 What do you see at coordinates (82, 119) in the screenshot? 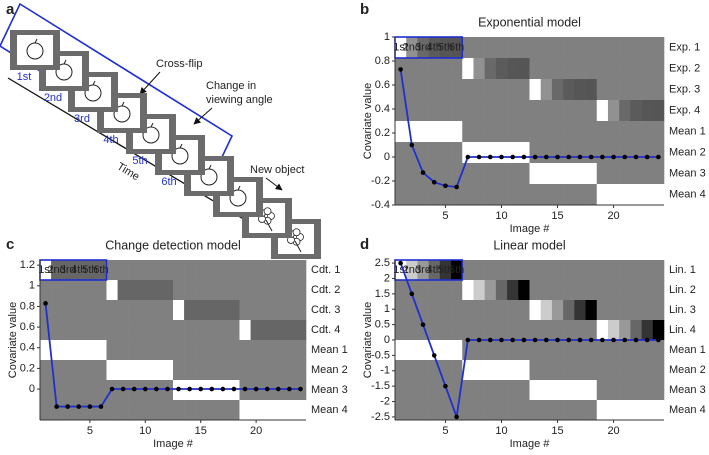
I see `frame-label: 3rd` at bounding box center [82, 119].